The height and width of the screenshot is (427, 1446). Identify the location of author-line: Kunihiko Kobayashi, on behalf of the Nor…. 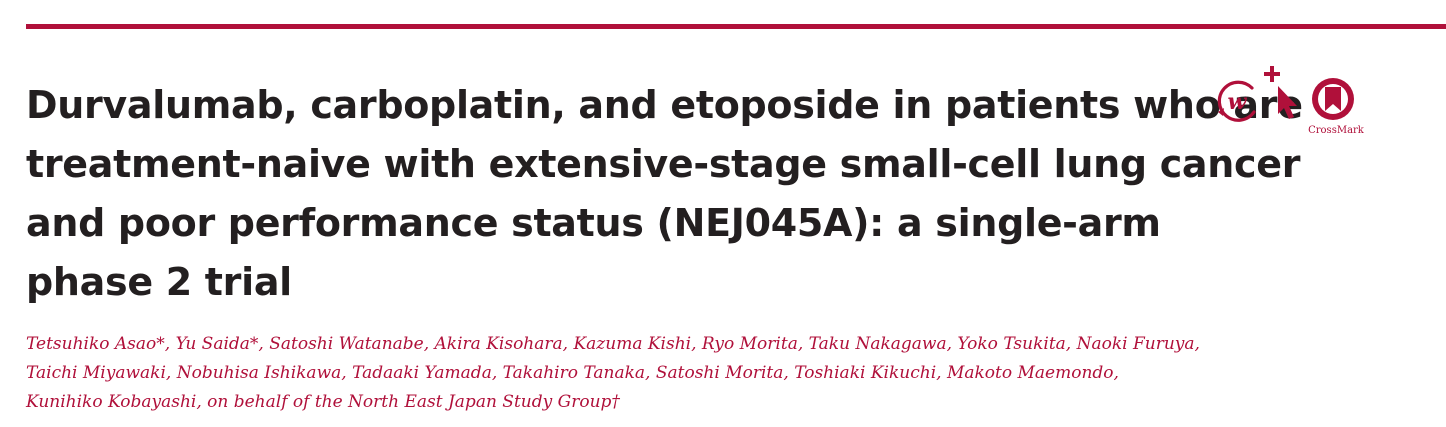
(323, 402).